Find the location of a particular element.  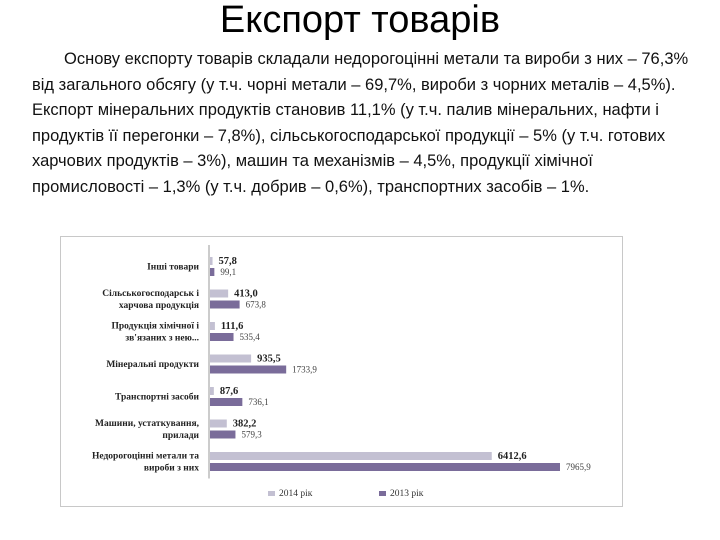

category-label: Машини, устаткування, is located at coordinates (147, 424).